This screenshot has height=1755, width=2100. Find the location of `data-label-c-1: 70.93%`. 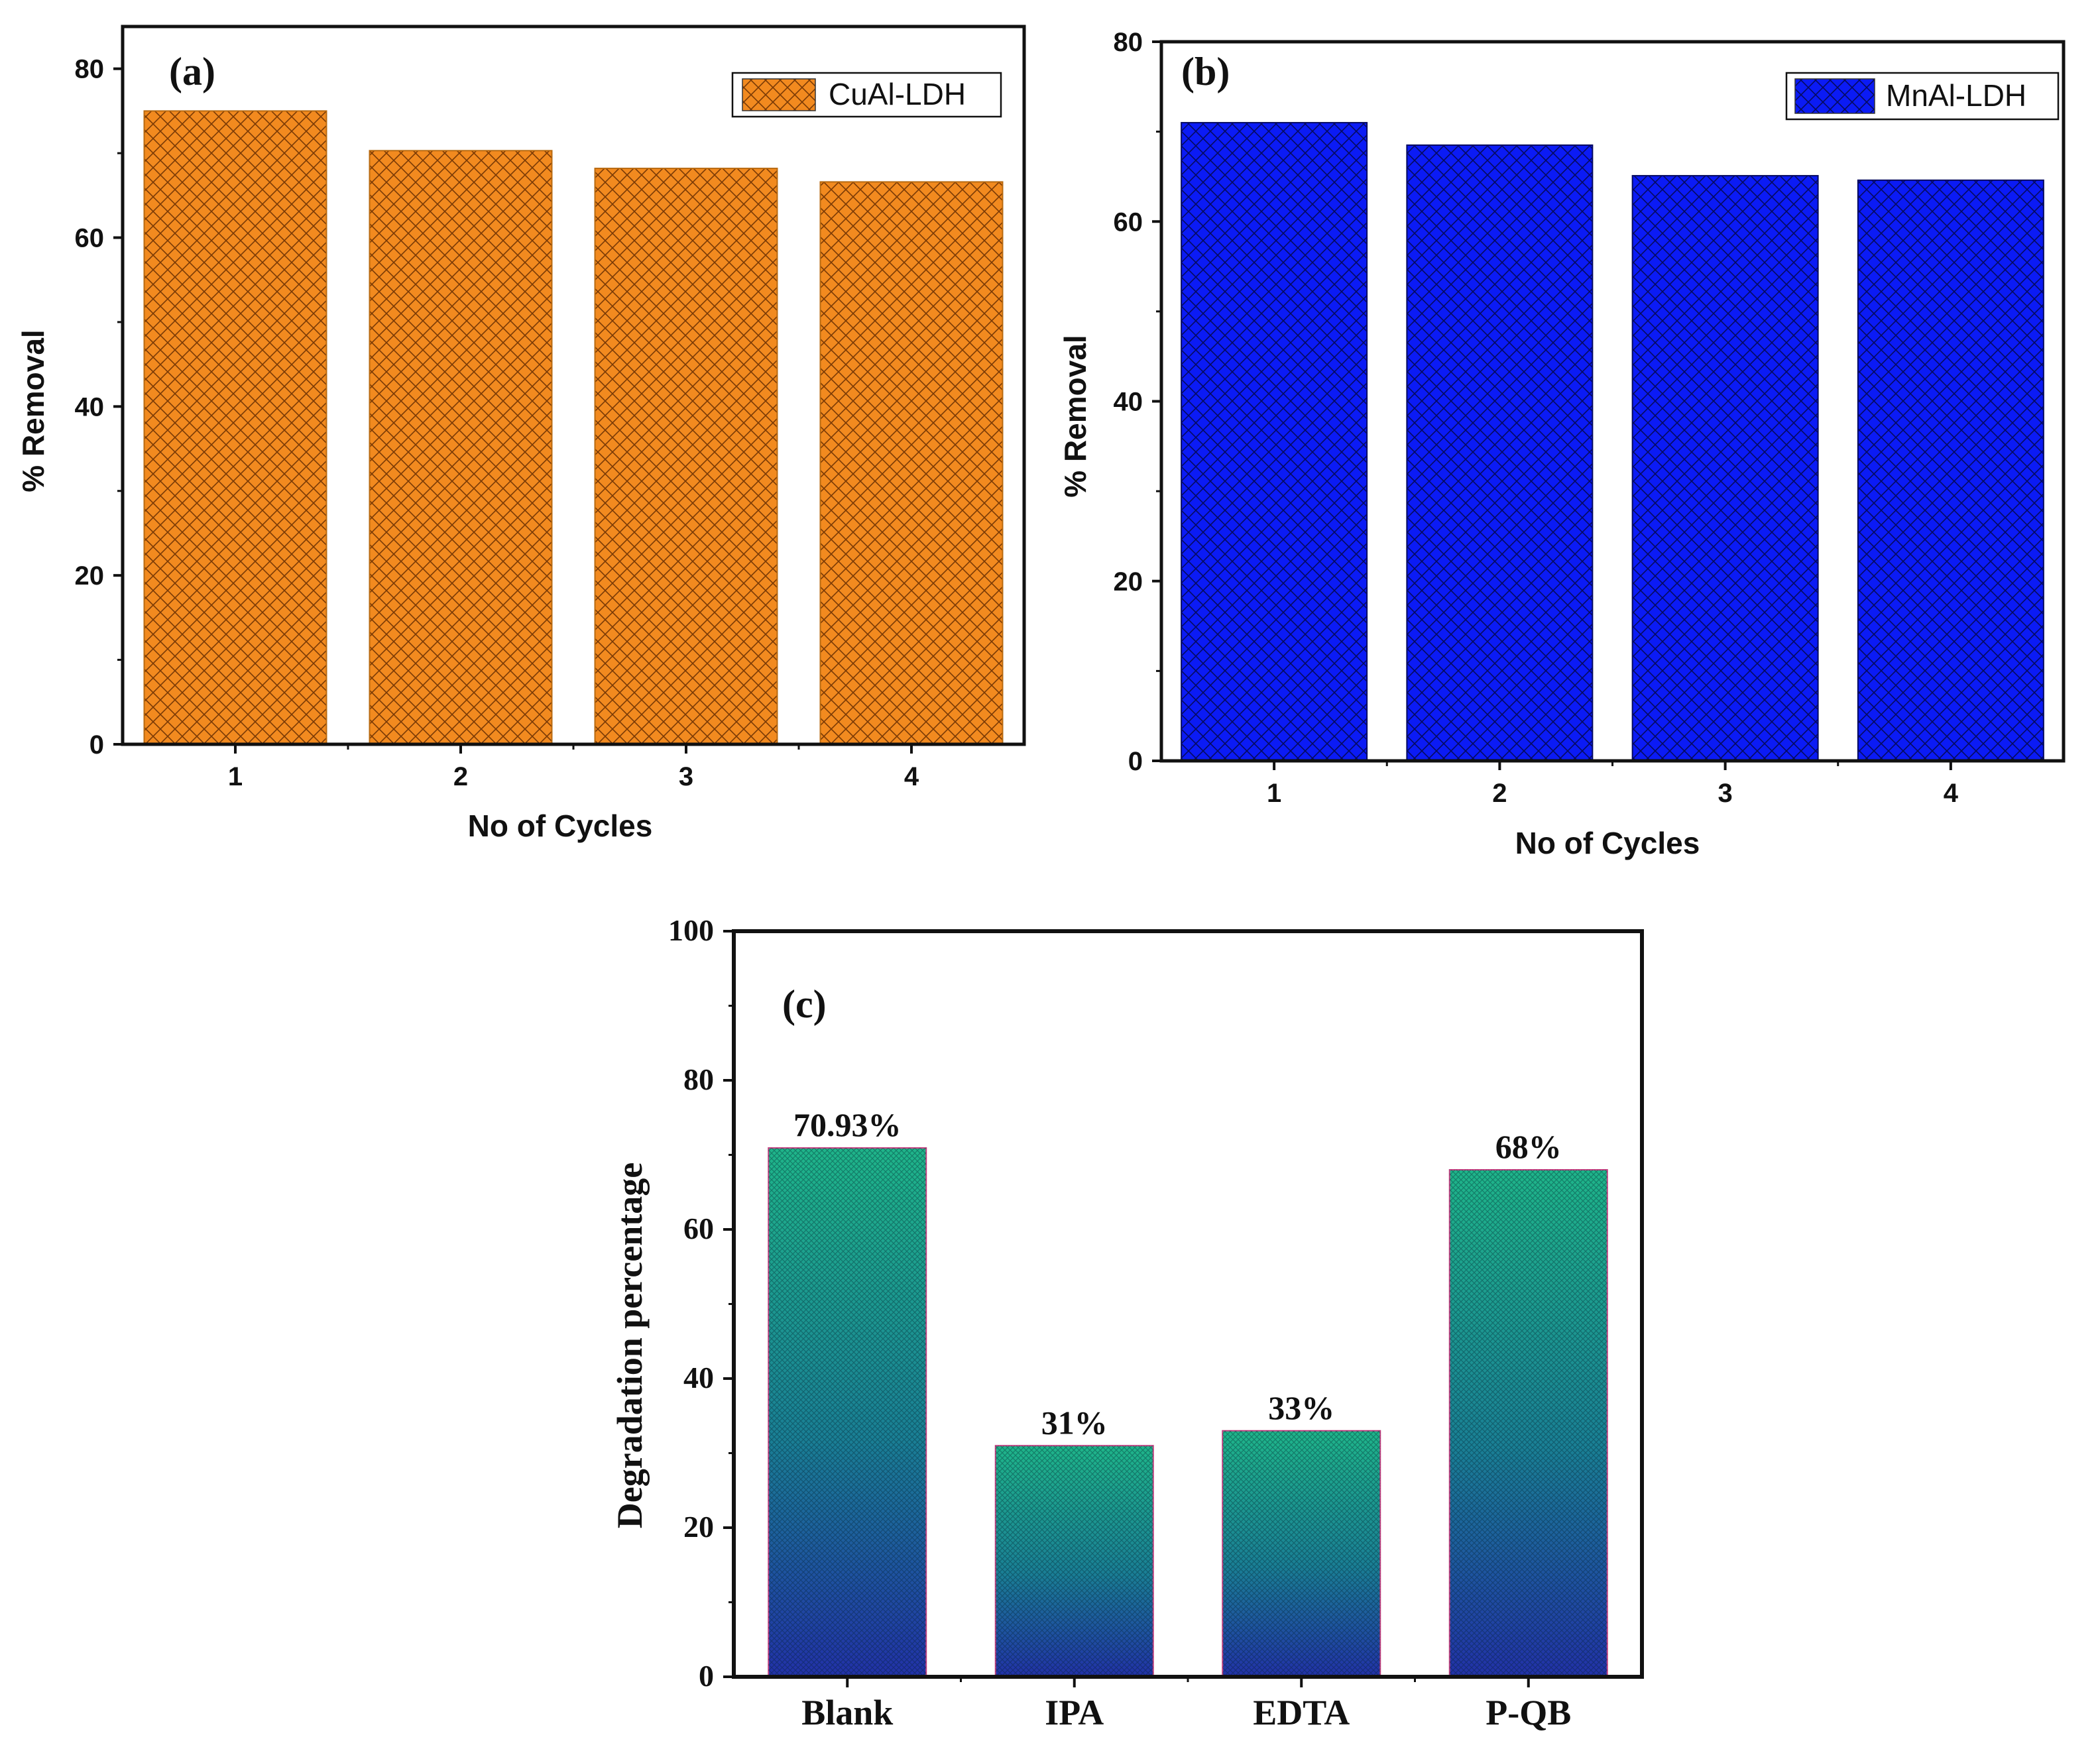

data-label-c-1: 70.93% is located at coordinates (847, 1124).